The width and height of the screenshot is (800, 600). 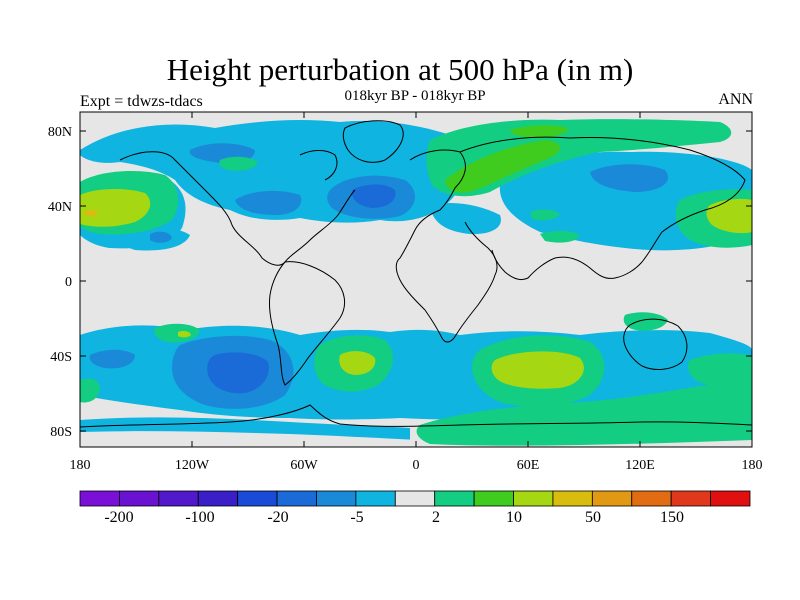 What do you see at coordinates (416, 465) in the screenshot?
I see `lon-label-0: 0` at bounding box center [416, 465].